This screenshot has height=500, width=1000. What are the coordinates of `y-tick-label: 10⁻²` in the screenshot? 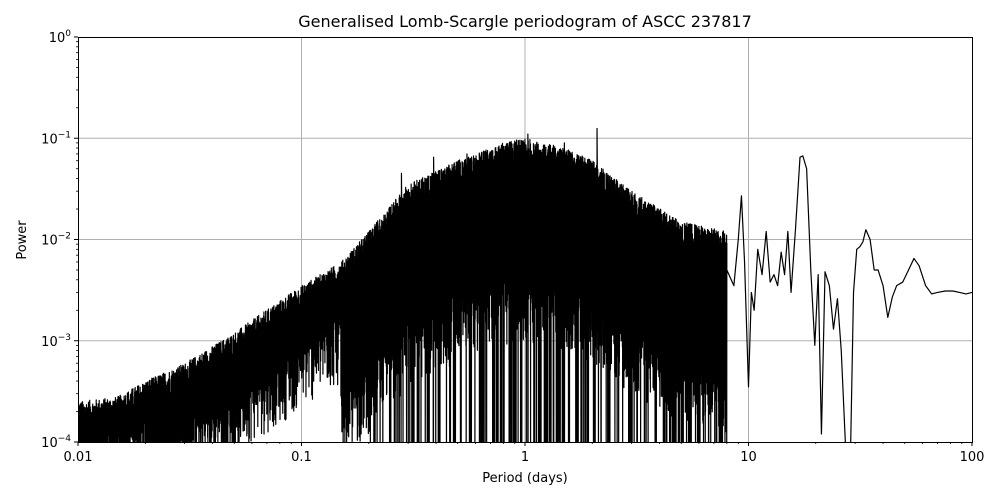 It's located at (56, 240).